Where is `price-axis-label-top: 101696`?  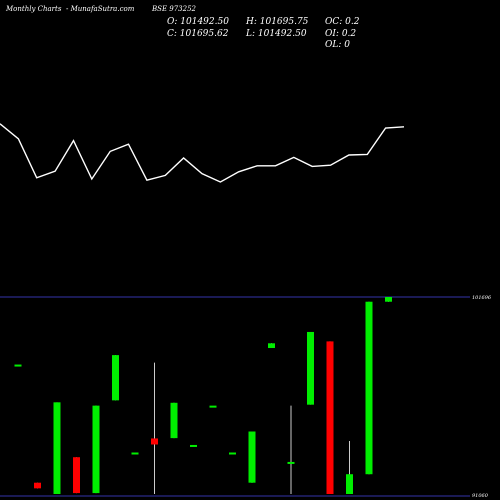 price-axis-label-top: 101696 is located at coordinates (482, 298).